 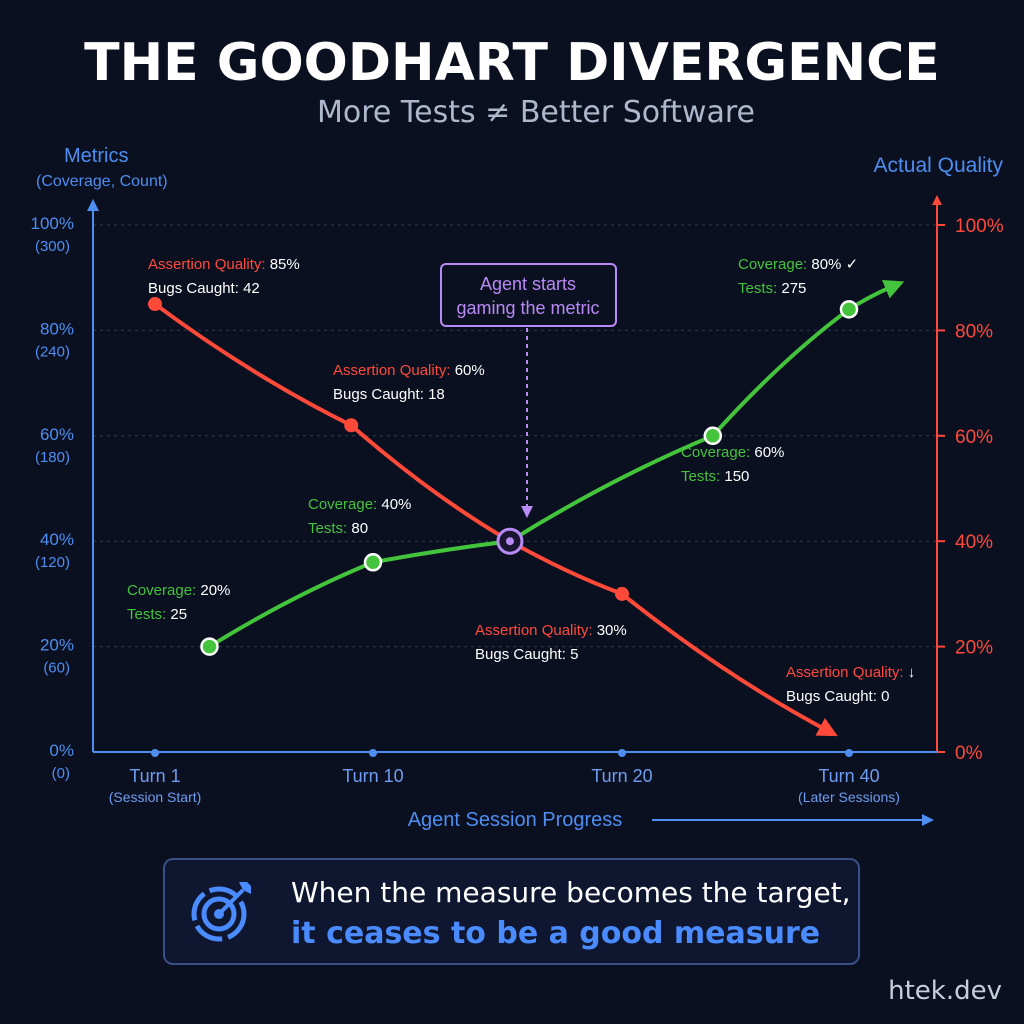 I want to click on coverage-point-sublabel: Tests: 80, so click(x=338, y=528).